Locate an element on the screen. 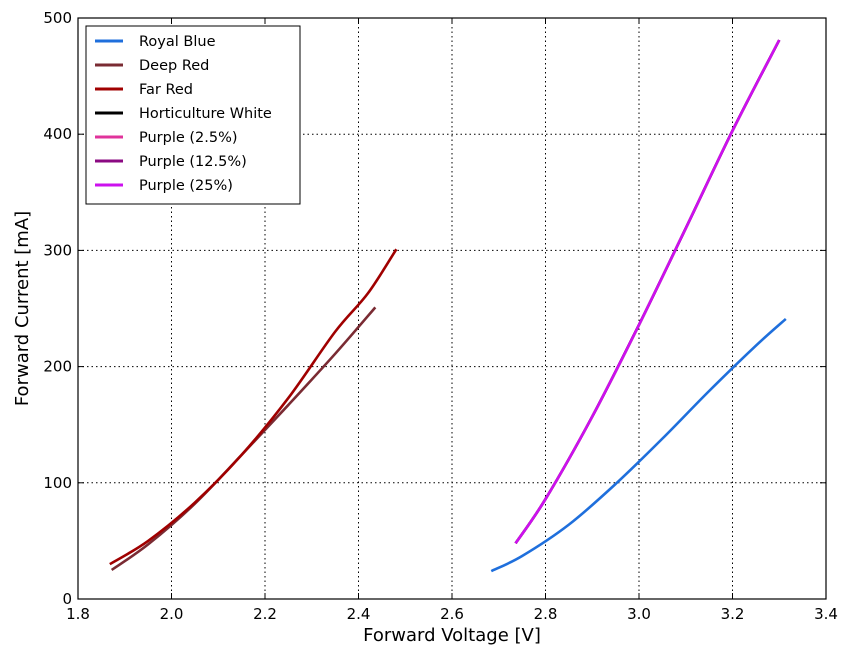  x-tick-label: 2.8 is located at coordinates (546, 614).